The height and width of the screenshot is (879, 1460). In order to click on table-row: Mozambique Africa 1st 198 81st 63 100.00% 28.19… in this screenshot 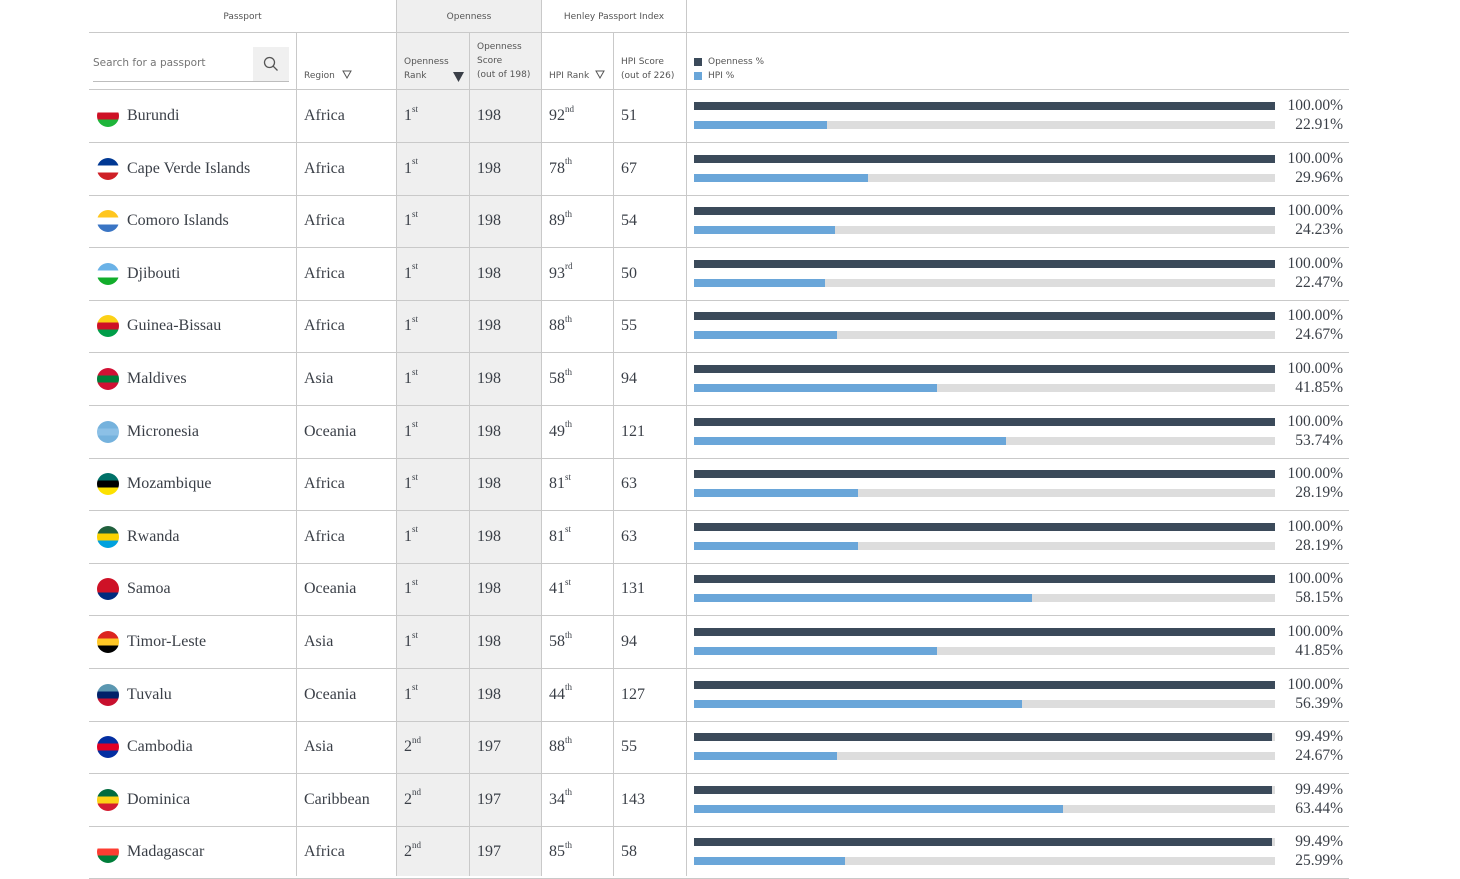, I will do `click(719, 485)`.